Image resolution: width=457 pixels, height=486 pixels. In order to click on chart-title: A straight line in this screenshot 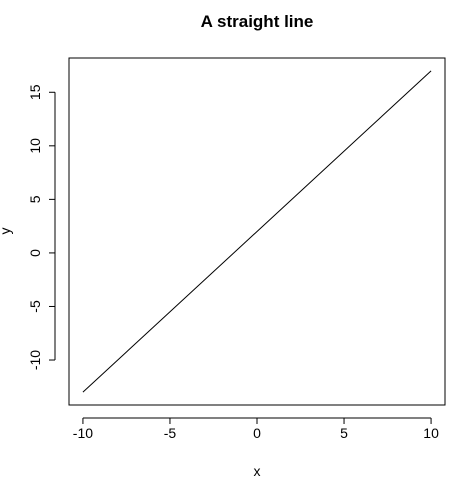, I will do `click(257, 21)`.